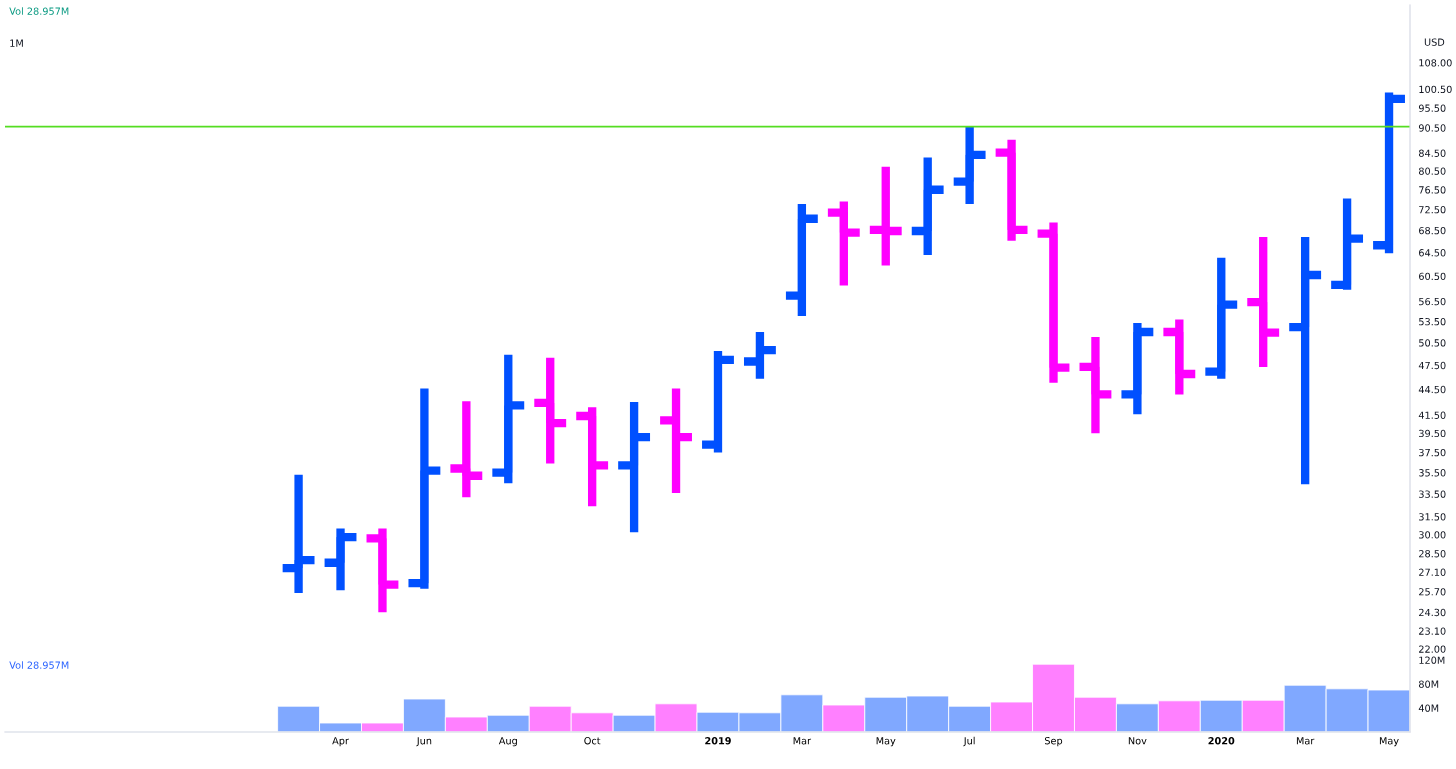 This screenshot has width=1456, height=769. What do you see at coordinates (1432, 190) in the screenshot?
I see `y-tick-label: 76.50` at bounding box center [1432, 190].